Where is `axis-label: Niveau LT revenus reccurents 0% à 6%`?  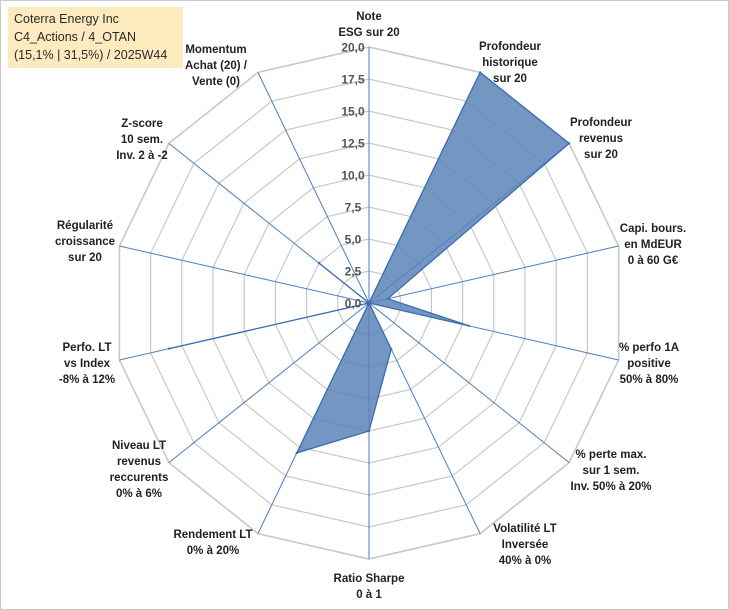 axis-label: Niveau LT revenus reccurents 0% à 6% is located at coordinates (139, 470).